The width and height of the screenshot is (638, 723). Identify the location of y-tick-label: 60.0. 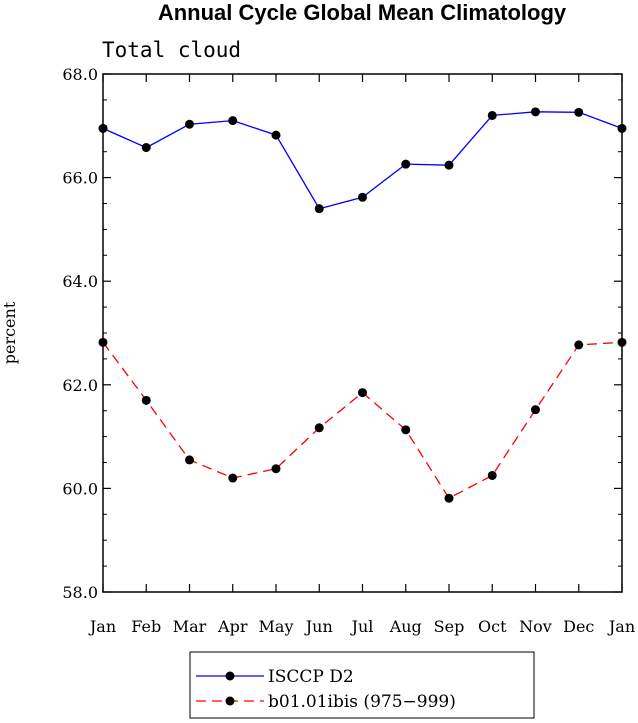
(80, 488).